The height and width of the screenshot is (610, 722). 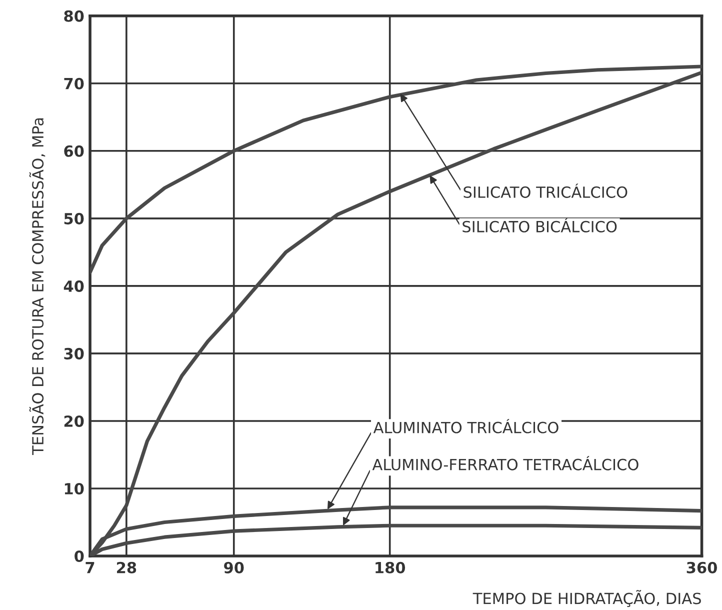 What do you see at coordinates (90, 568) in the screenshot?
I see `x-tick-label: 7` at bounding box center [90, 568].